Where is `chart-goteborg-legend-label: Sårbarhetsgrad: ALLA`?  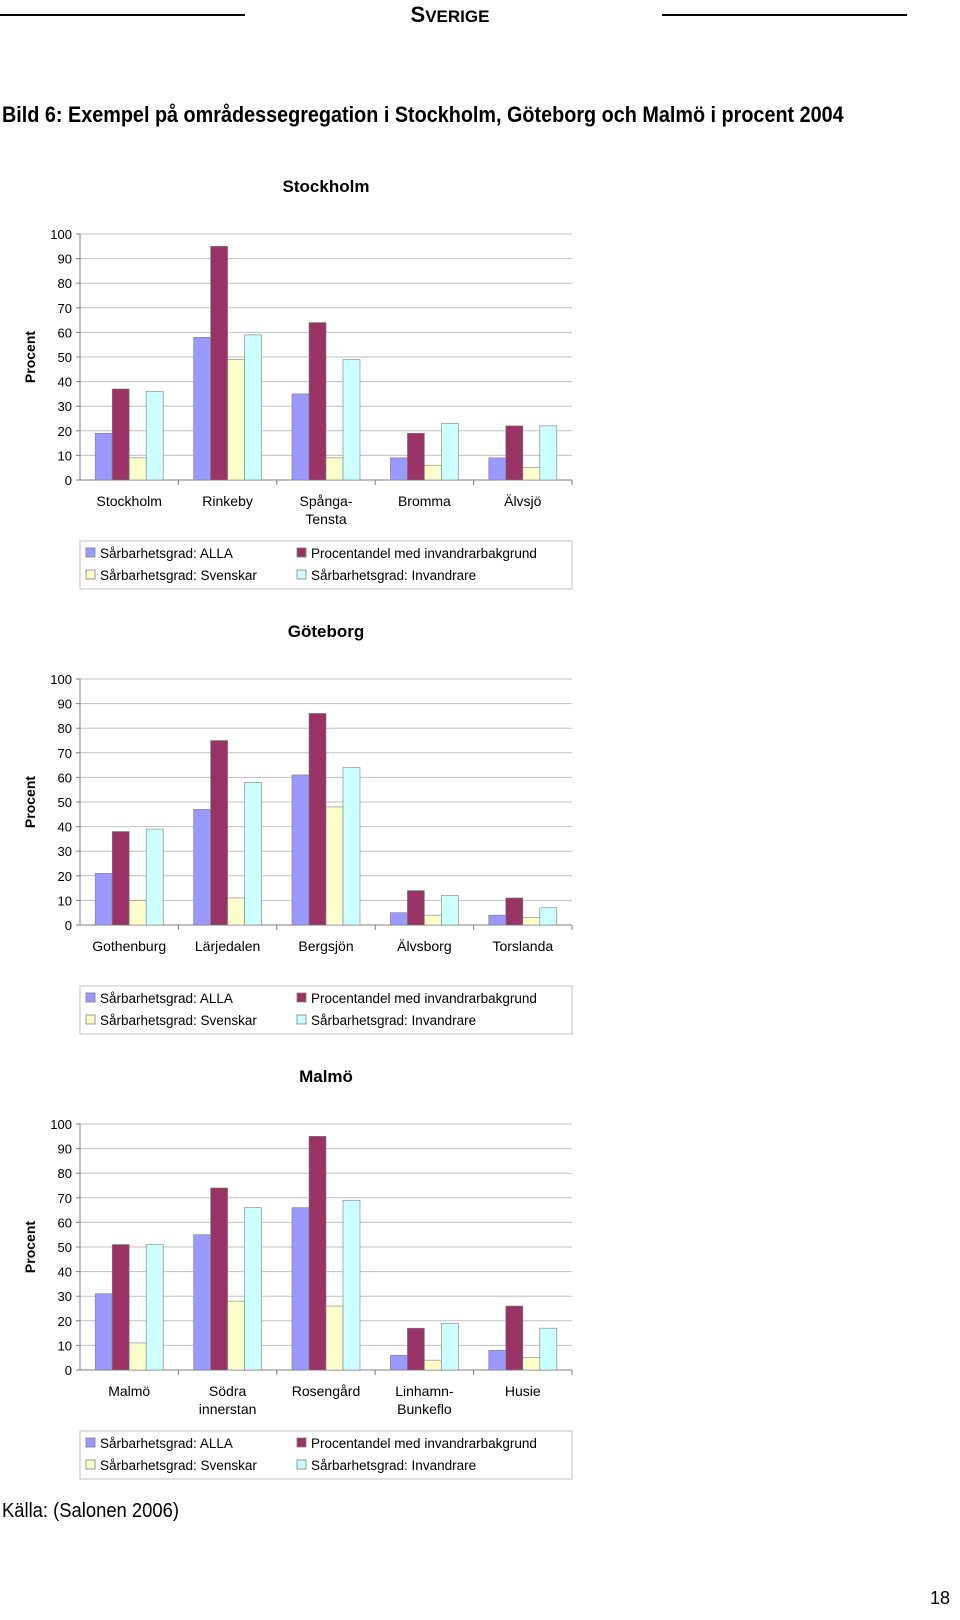 chart-goteborg-legend-label: Sårbarhetsgrad: ALLA is located at coordinates (166, 998).